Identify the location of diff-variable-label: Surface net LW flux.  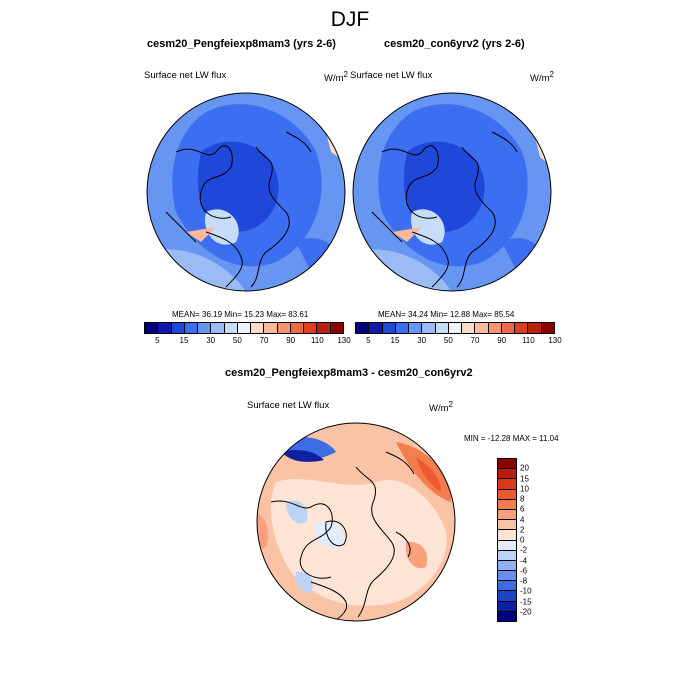
(288, 405).